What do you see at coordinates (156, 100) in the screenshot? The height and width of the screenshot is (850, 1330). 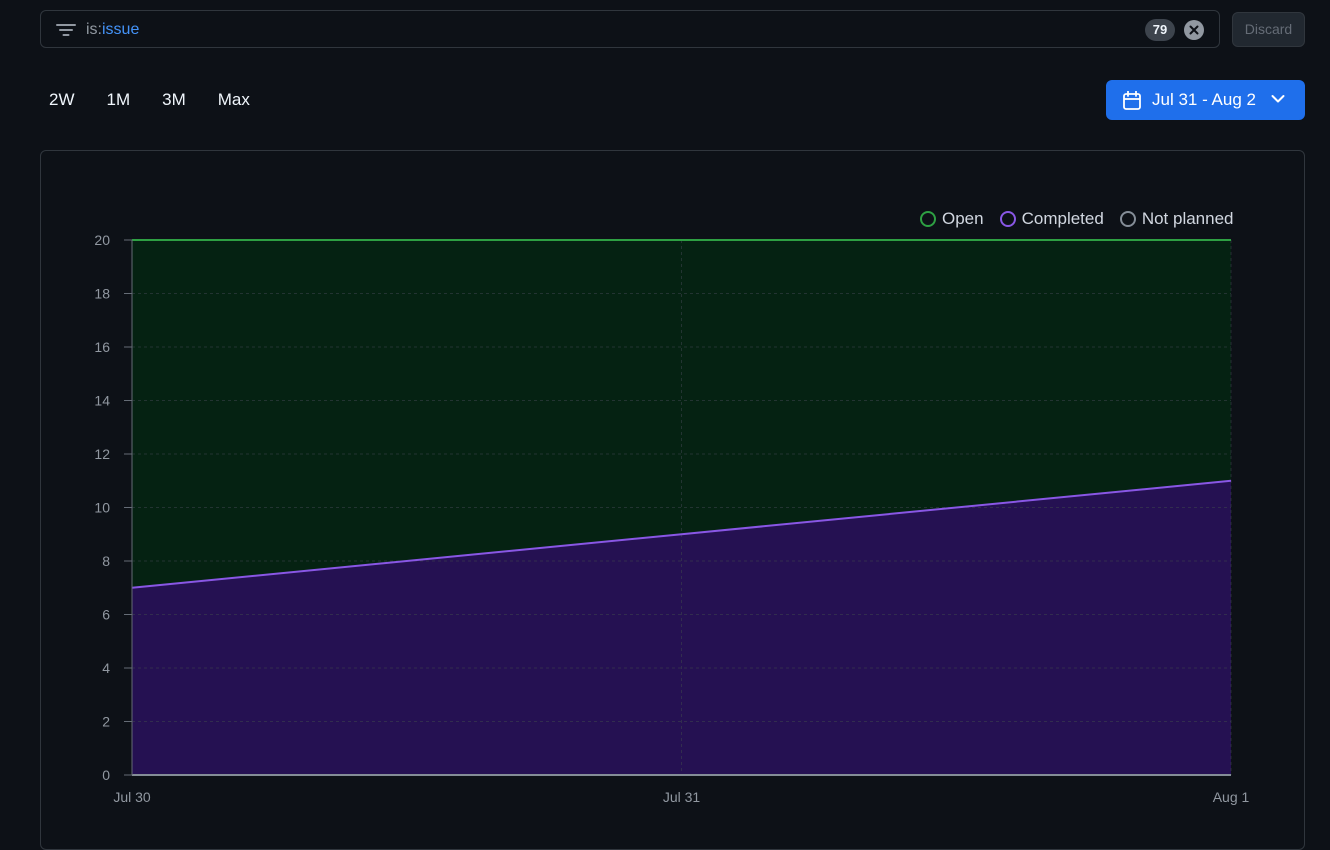 I see `range-tabs: 2W 1M 3M Max` at bounding box center [156, 100].